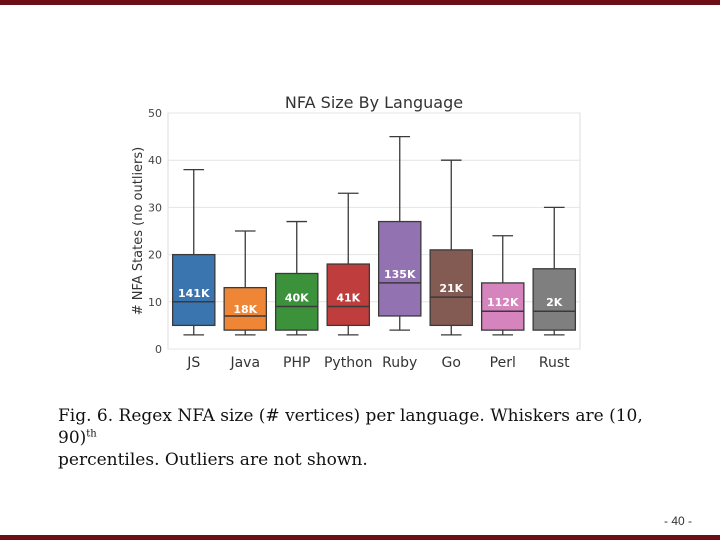 Image resolution: width=720 pixels, height=540 pixels. What do you see at coordinates (155, 255) in the screenshot?
I see `y-tick-label: 20` at bounding box center [155, 255].